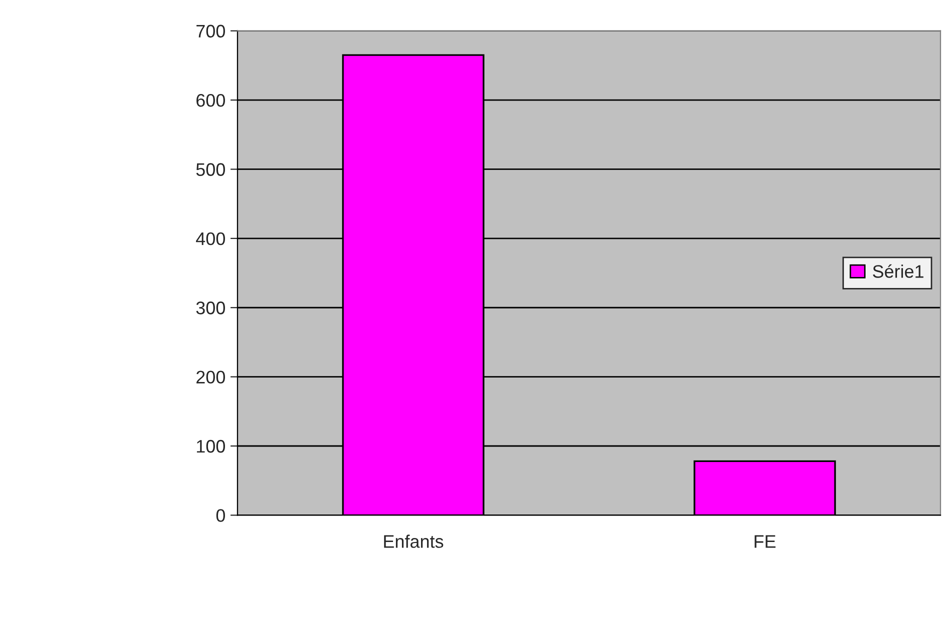 The width and height of the screenshot is (950, 617). What do you see at coordinates (898, 271) in the screenshot?
I see `legend-label: Série1` at bounding box center [898, 271].